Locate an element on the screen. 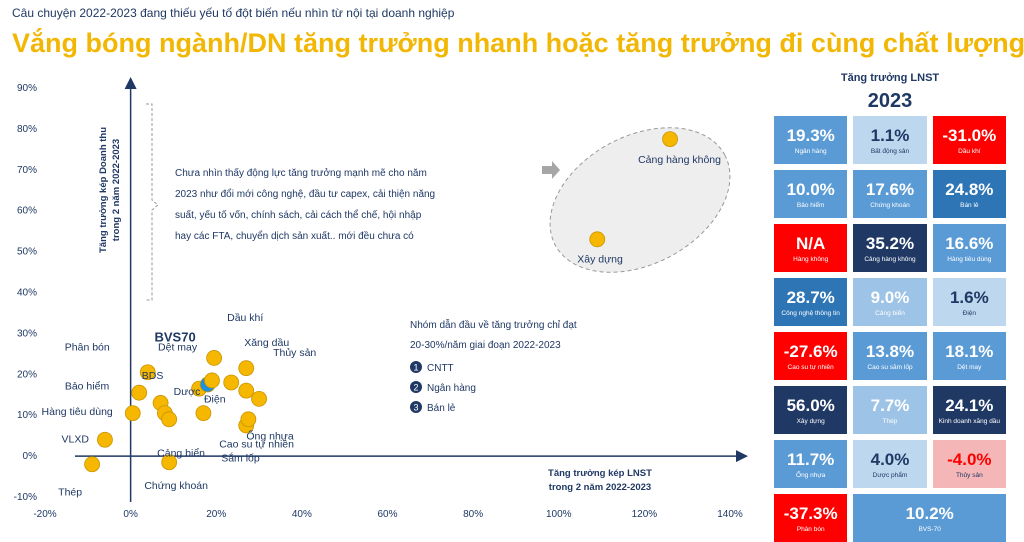  growth-value: 11.7% is located at coordinates (811, 459).